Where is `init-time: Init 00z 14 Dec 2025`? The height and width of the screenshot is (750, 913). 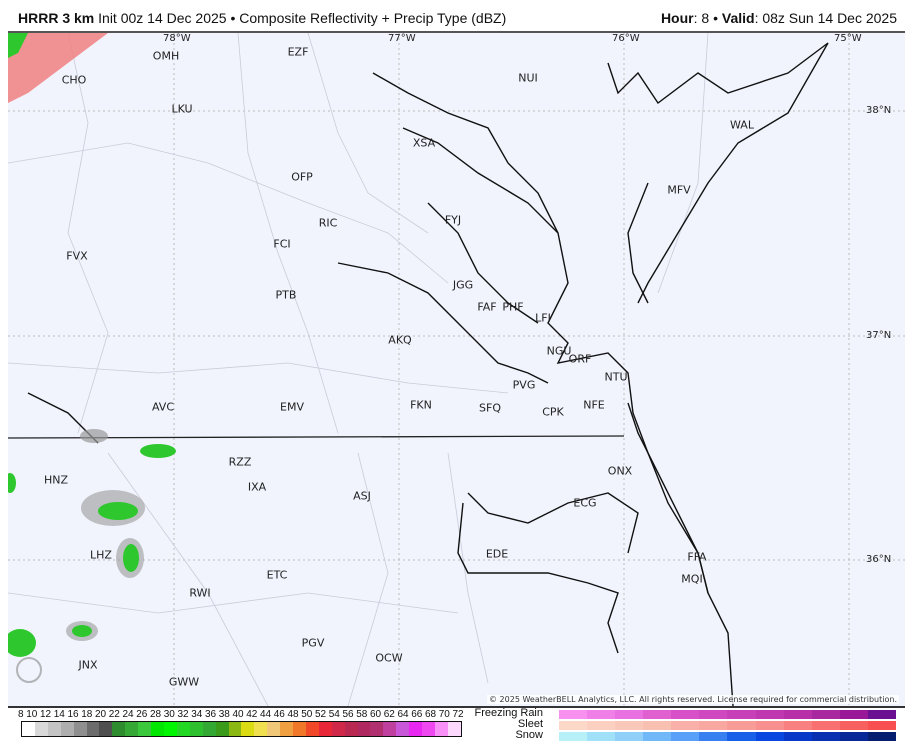 init-time: Init 00z 14 Dec 2025 is located at coordinates (162, 18).